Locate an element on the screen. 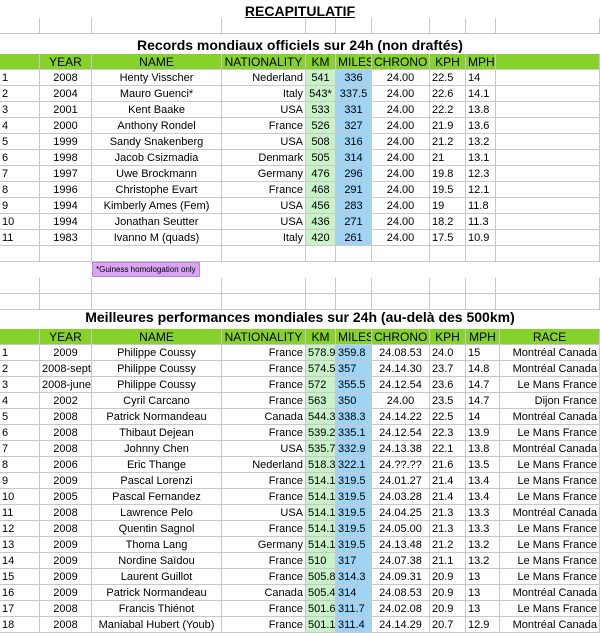 The height and width of the screenshot is (633, 600). table-cell: Dijon France is located at coordinates (550, 401).